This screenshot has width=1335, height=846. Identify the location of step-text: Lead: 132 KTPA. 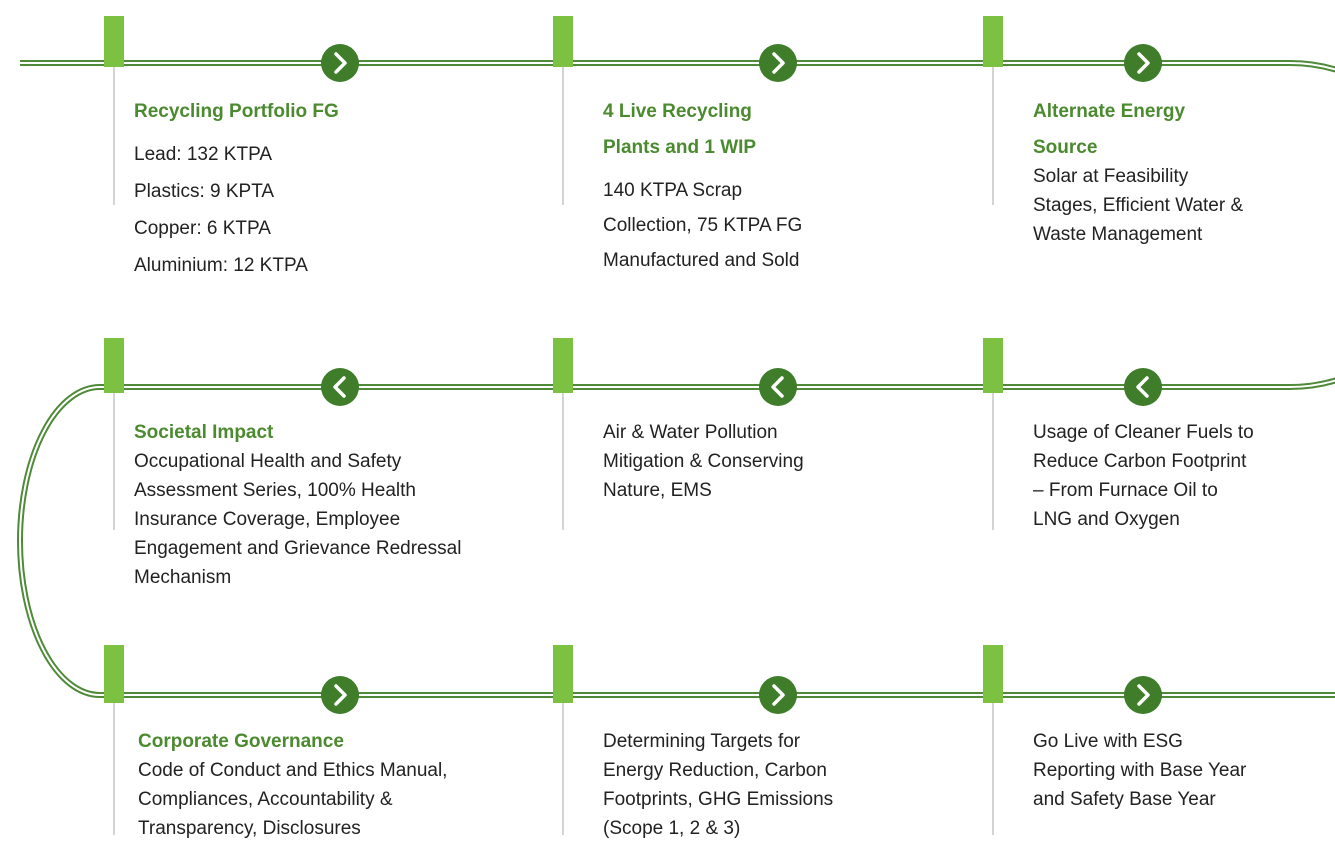
(203, 154).